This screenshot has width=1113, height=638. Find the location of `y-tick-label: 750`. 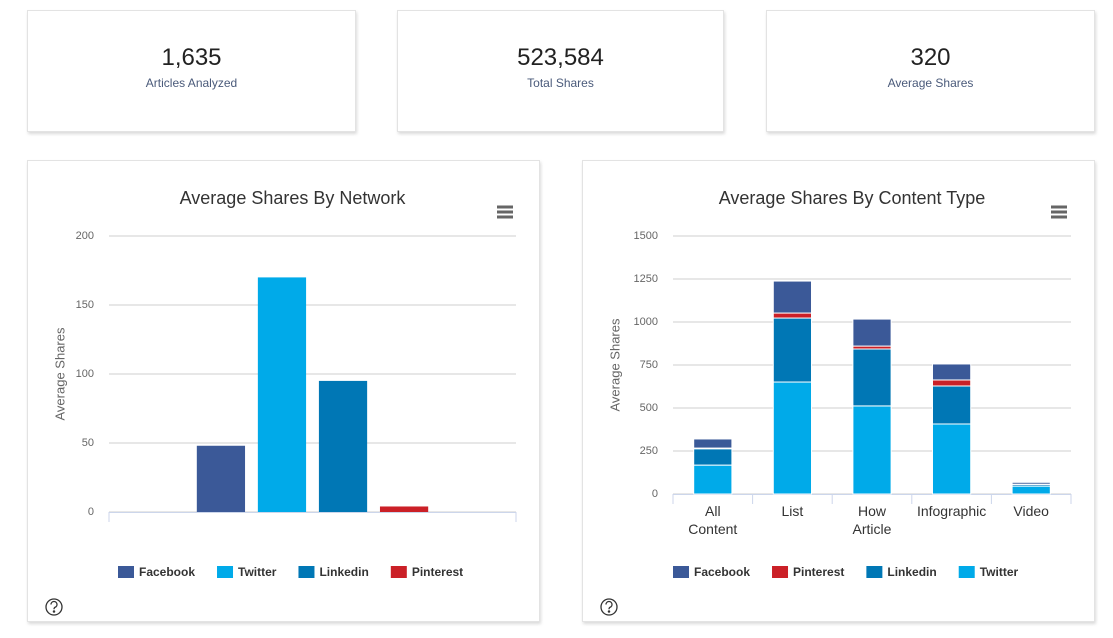

y-tick-label: 750 is located at coordinates (649, 365).